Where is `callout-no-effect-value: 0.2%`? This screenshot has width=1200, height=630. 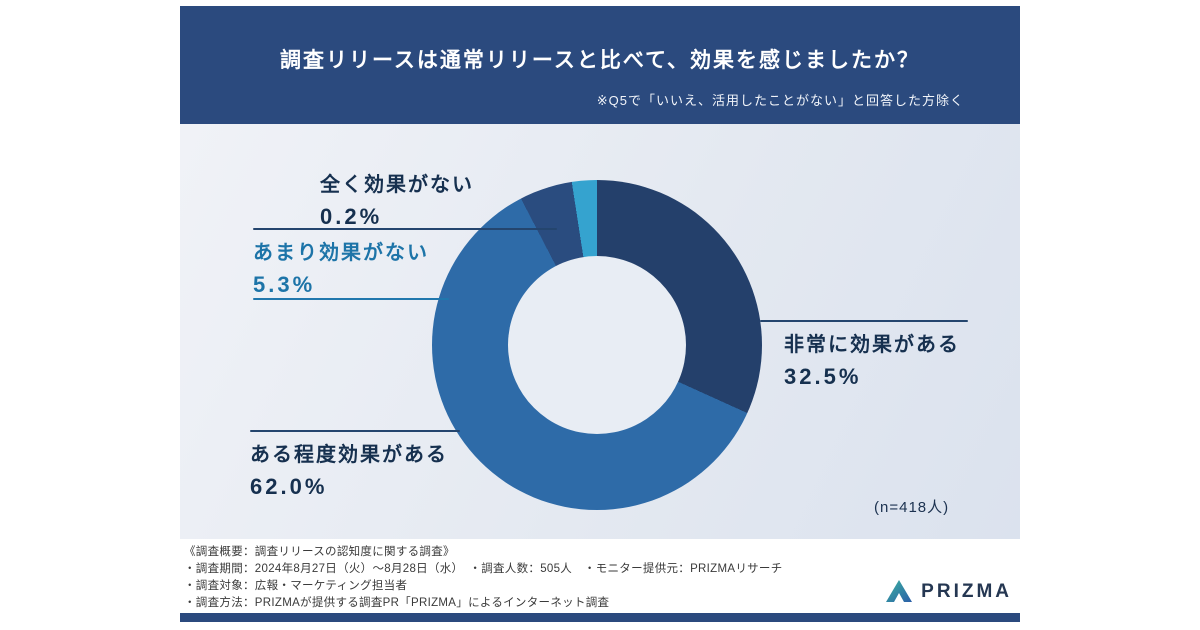
callout-no-effect-value: 0.2% is located at coordinates (351, 216).